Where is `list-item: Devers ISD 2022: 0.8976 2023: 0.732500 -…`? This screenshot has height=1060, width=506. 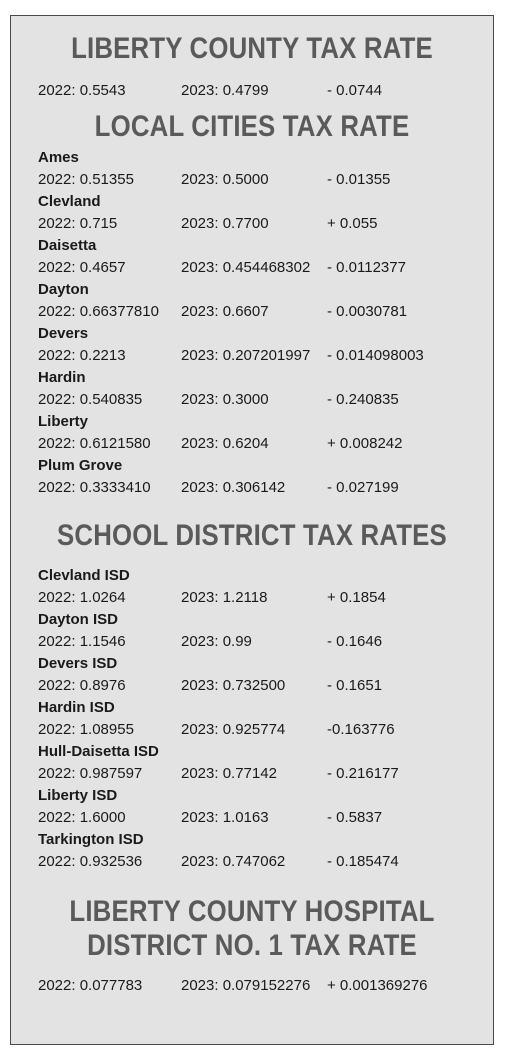
list-item: Devers ISD 2022: 0.8976 2023: 0.732500 -… is located at coordinates (252, 675).